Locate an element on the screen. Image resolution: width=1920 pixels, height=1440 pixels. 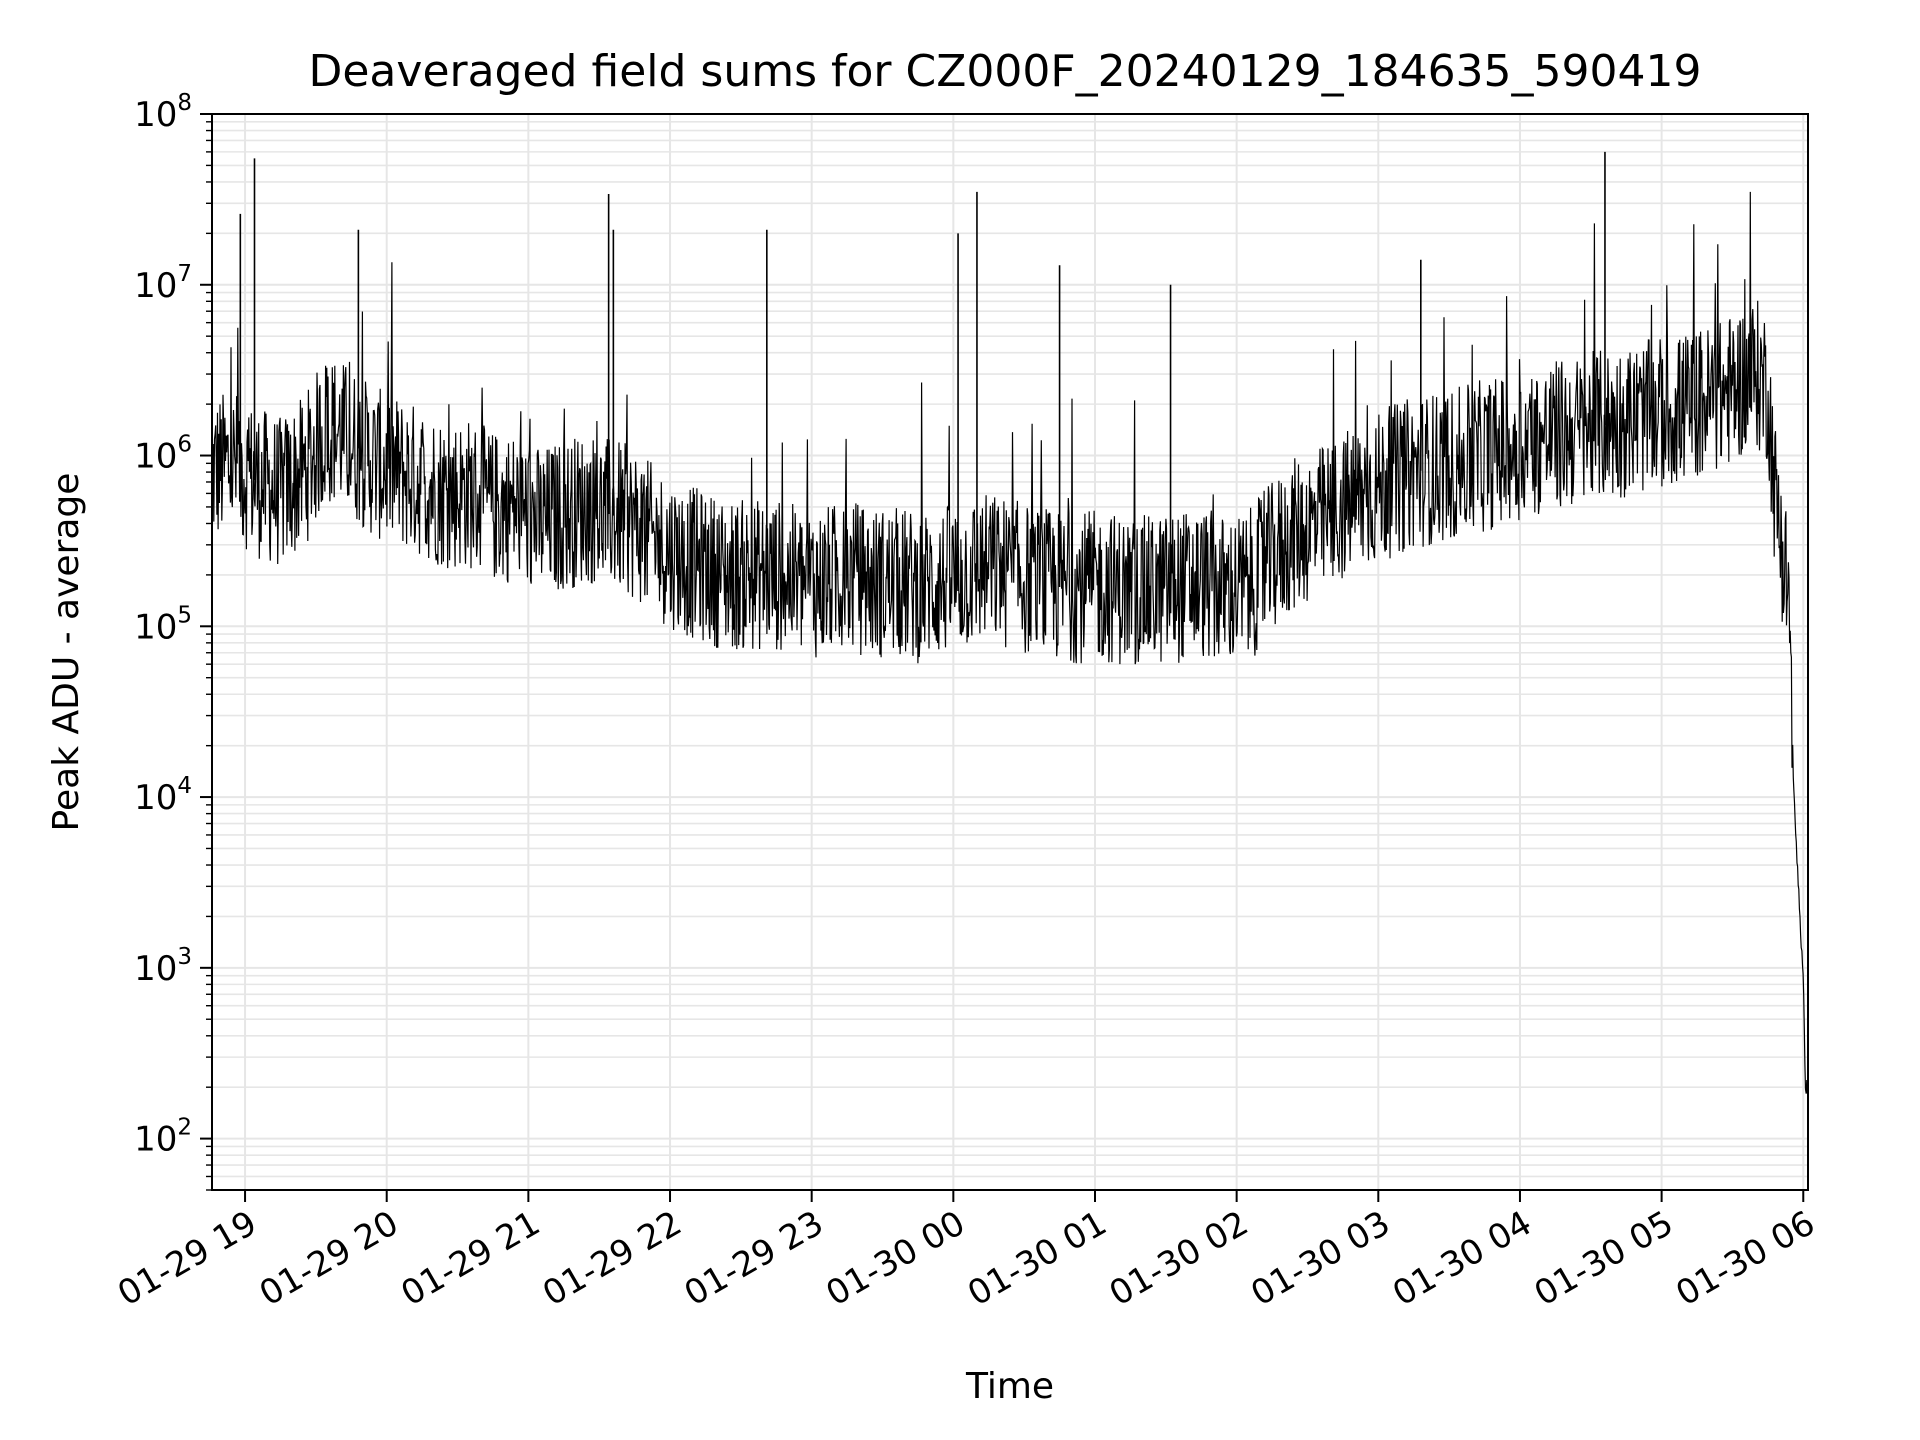
y-tick-label: 10² is located at coordinates (163, 1137).